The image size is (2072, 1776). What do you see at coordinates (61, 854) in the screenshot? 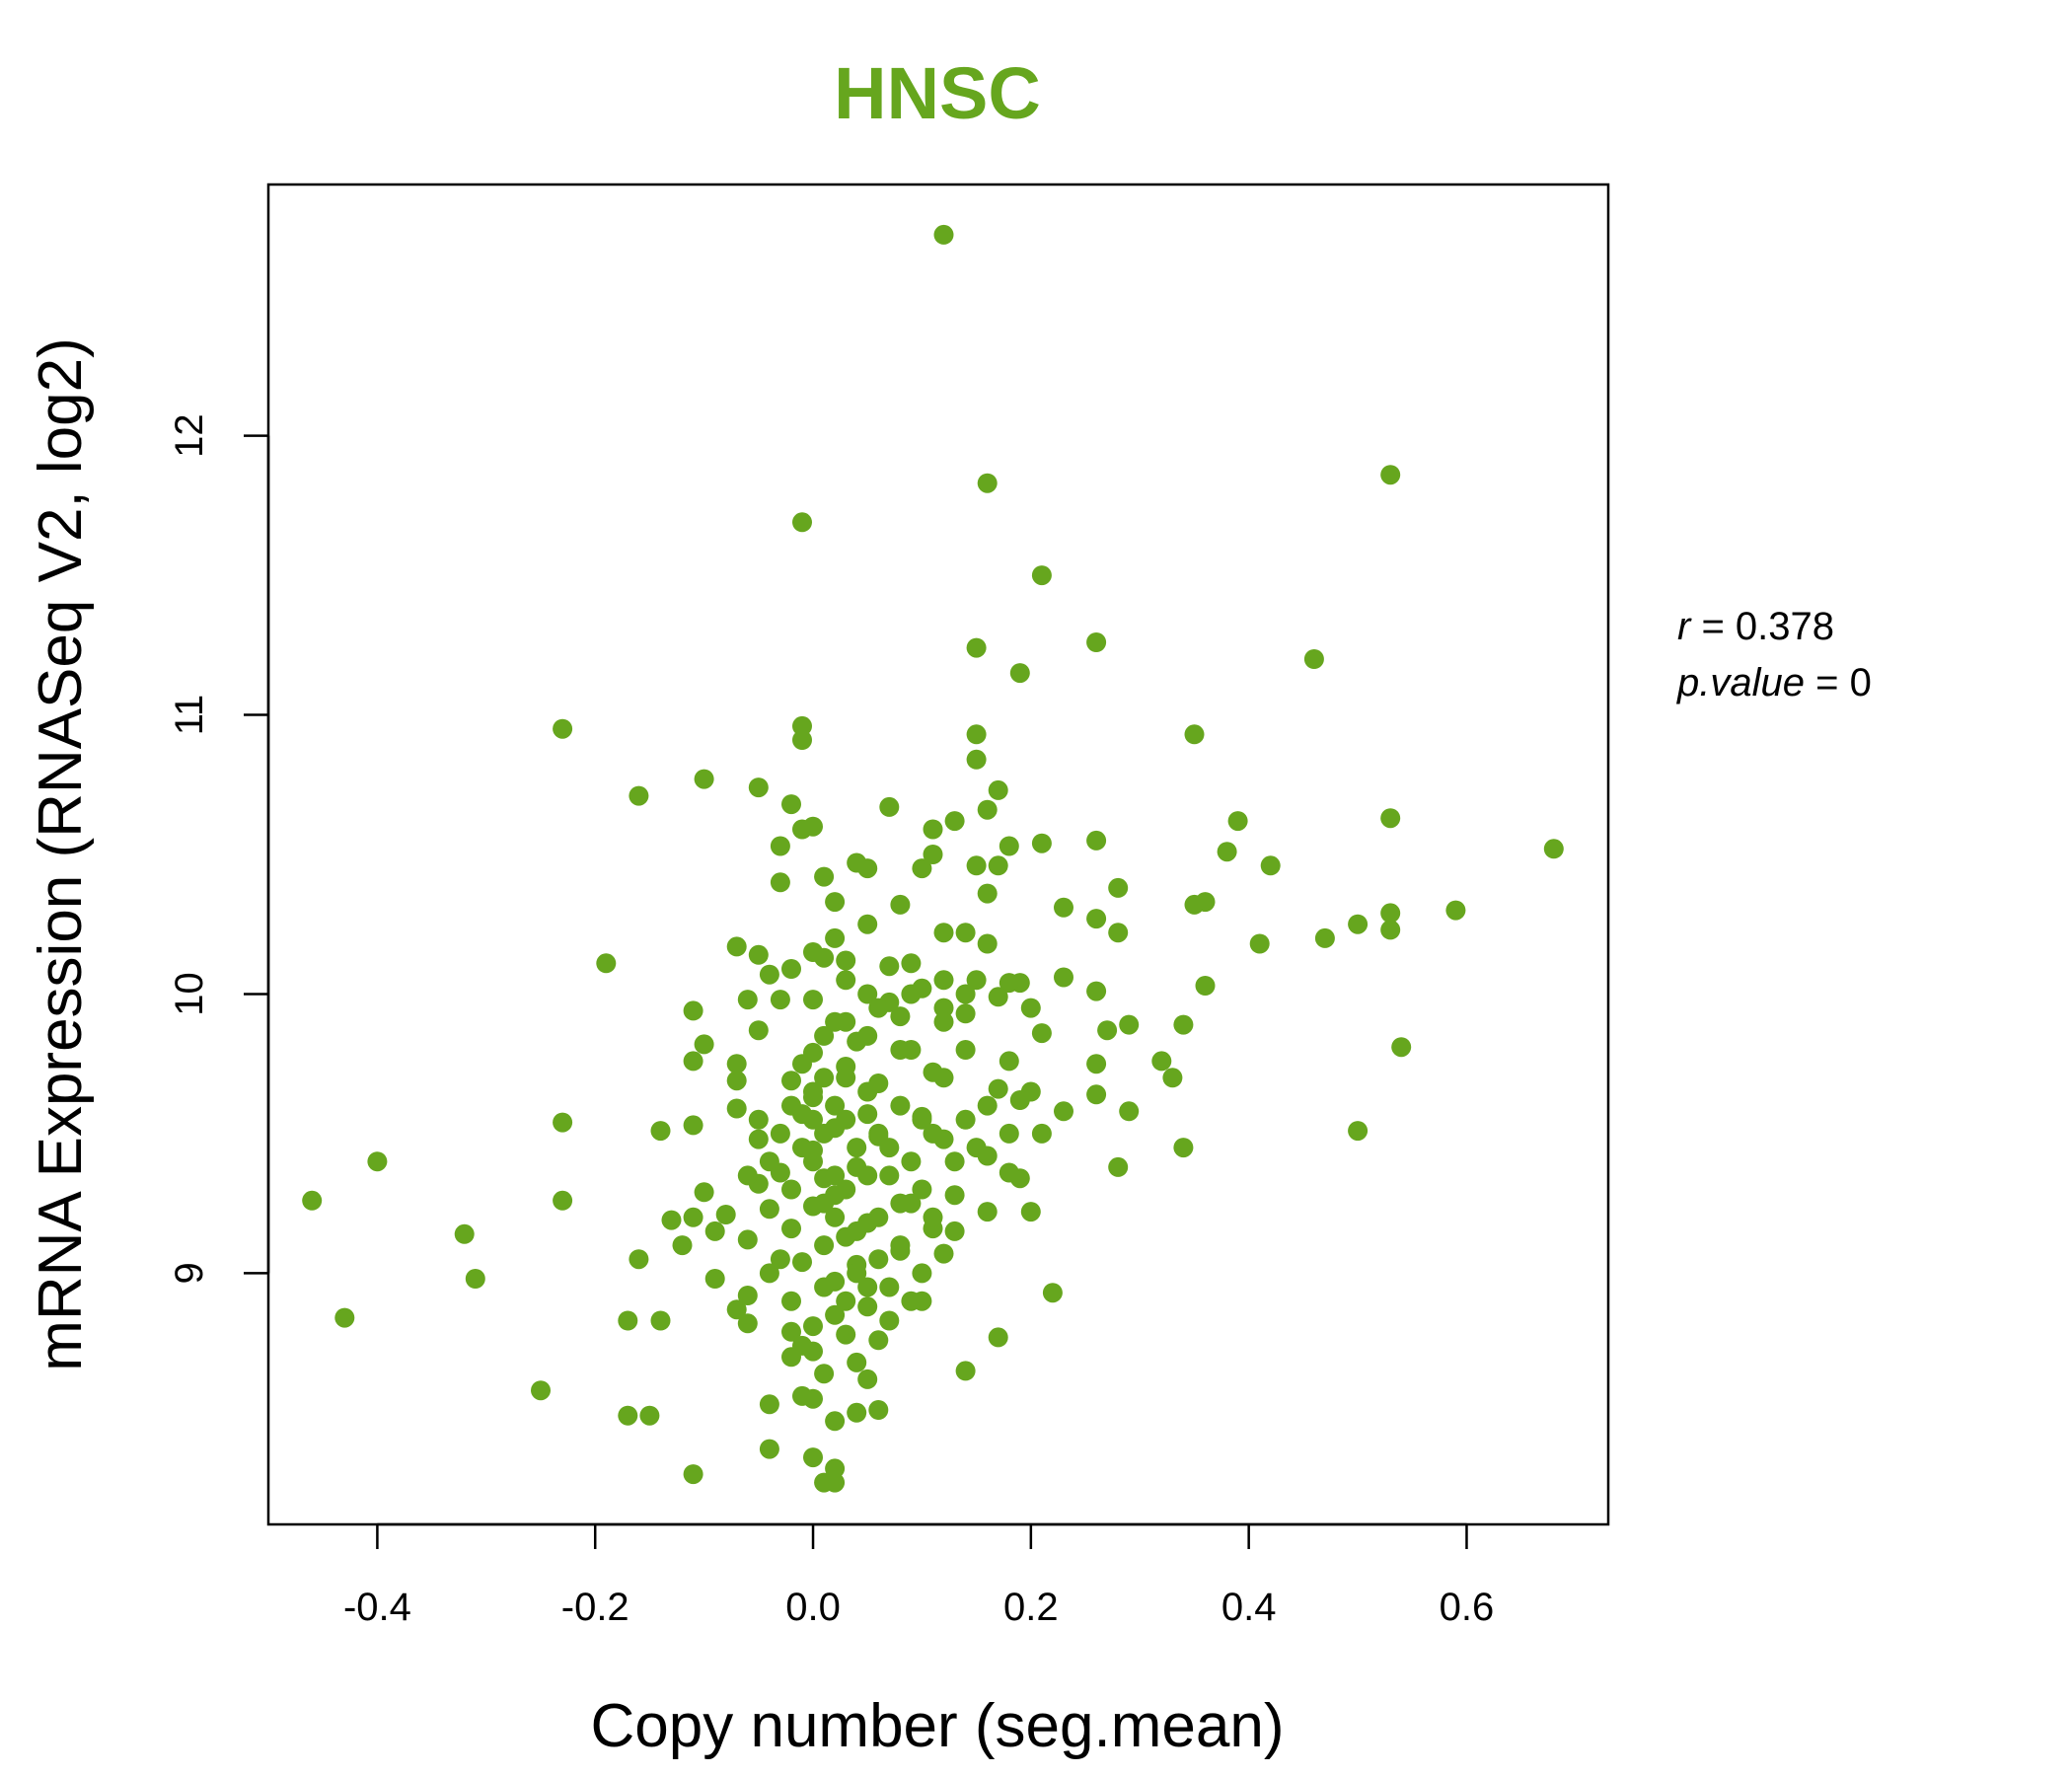
I see `y-axis-label: mRNA Expression (RNASeq V2, log2)` at bounding box center [61, 854].